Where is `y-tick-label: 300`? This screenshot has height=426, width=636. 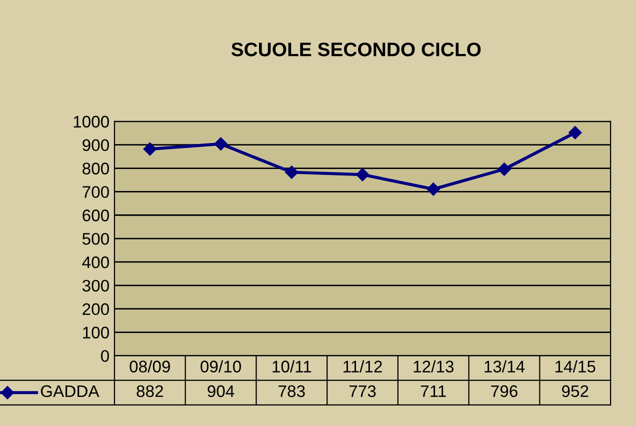 y-tick-label: 300 is located at coordinates (95, 286).